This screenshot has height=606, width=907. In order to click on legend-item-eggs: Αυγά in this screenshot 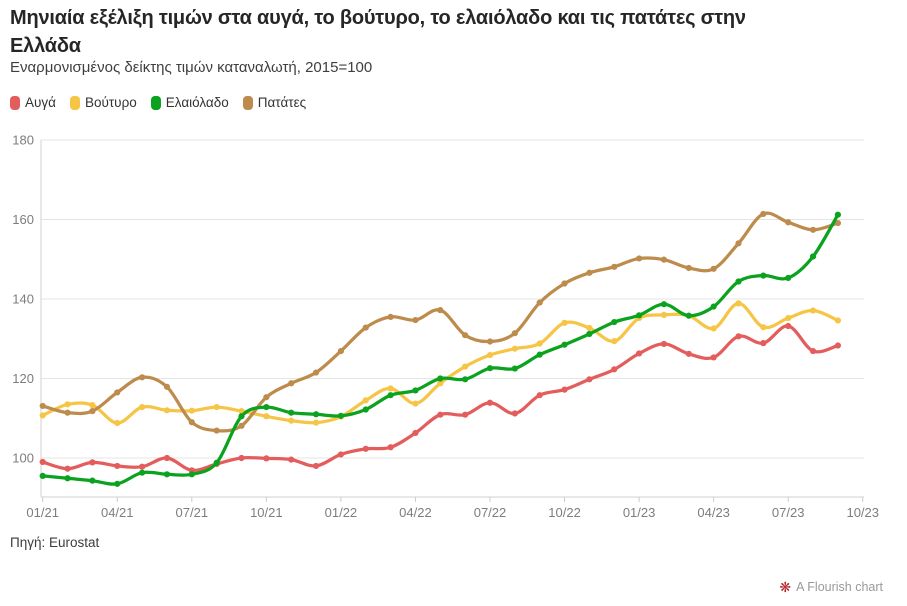, I will do `click(33, 102)`.